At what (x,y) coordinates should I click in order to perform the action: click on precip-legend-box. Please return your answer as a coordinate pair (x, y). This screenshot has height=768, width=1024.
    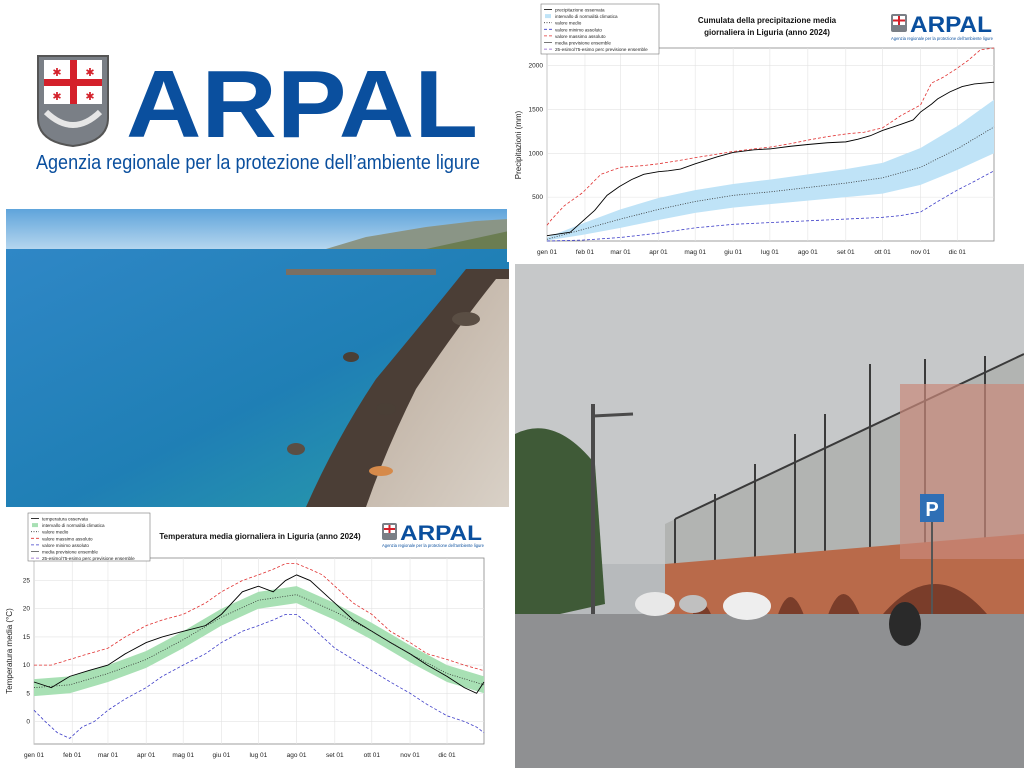
    Looking at the image, I should click on (600, 29).